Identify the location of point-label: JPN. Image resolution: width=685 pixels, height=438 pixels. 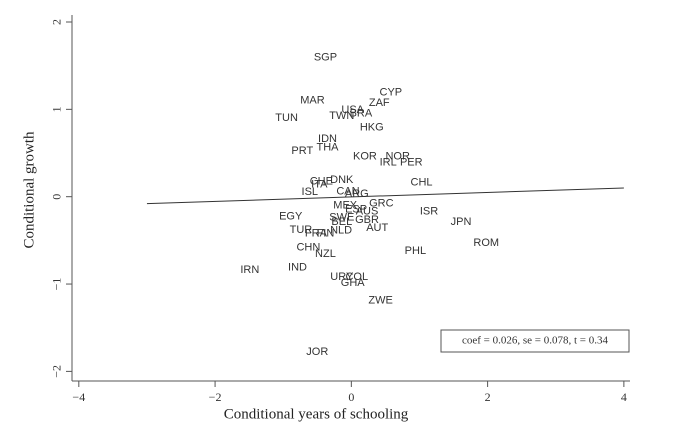
(461, 222).